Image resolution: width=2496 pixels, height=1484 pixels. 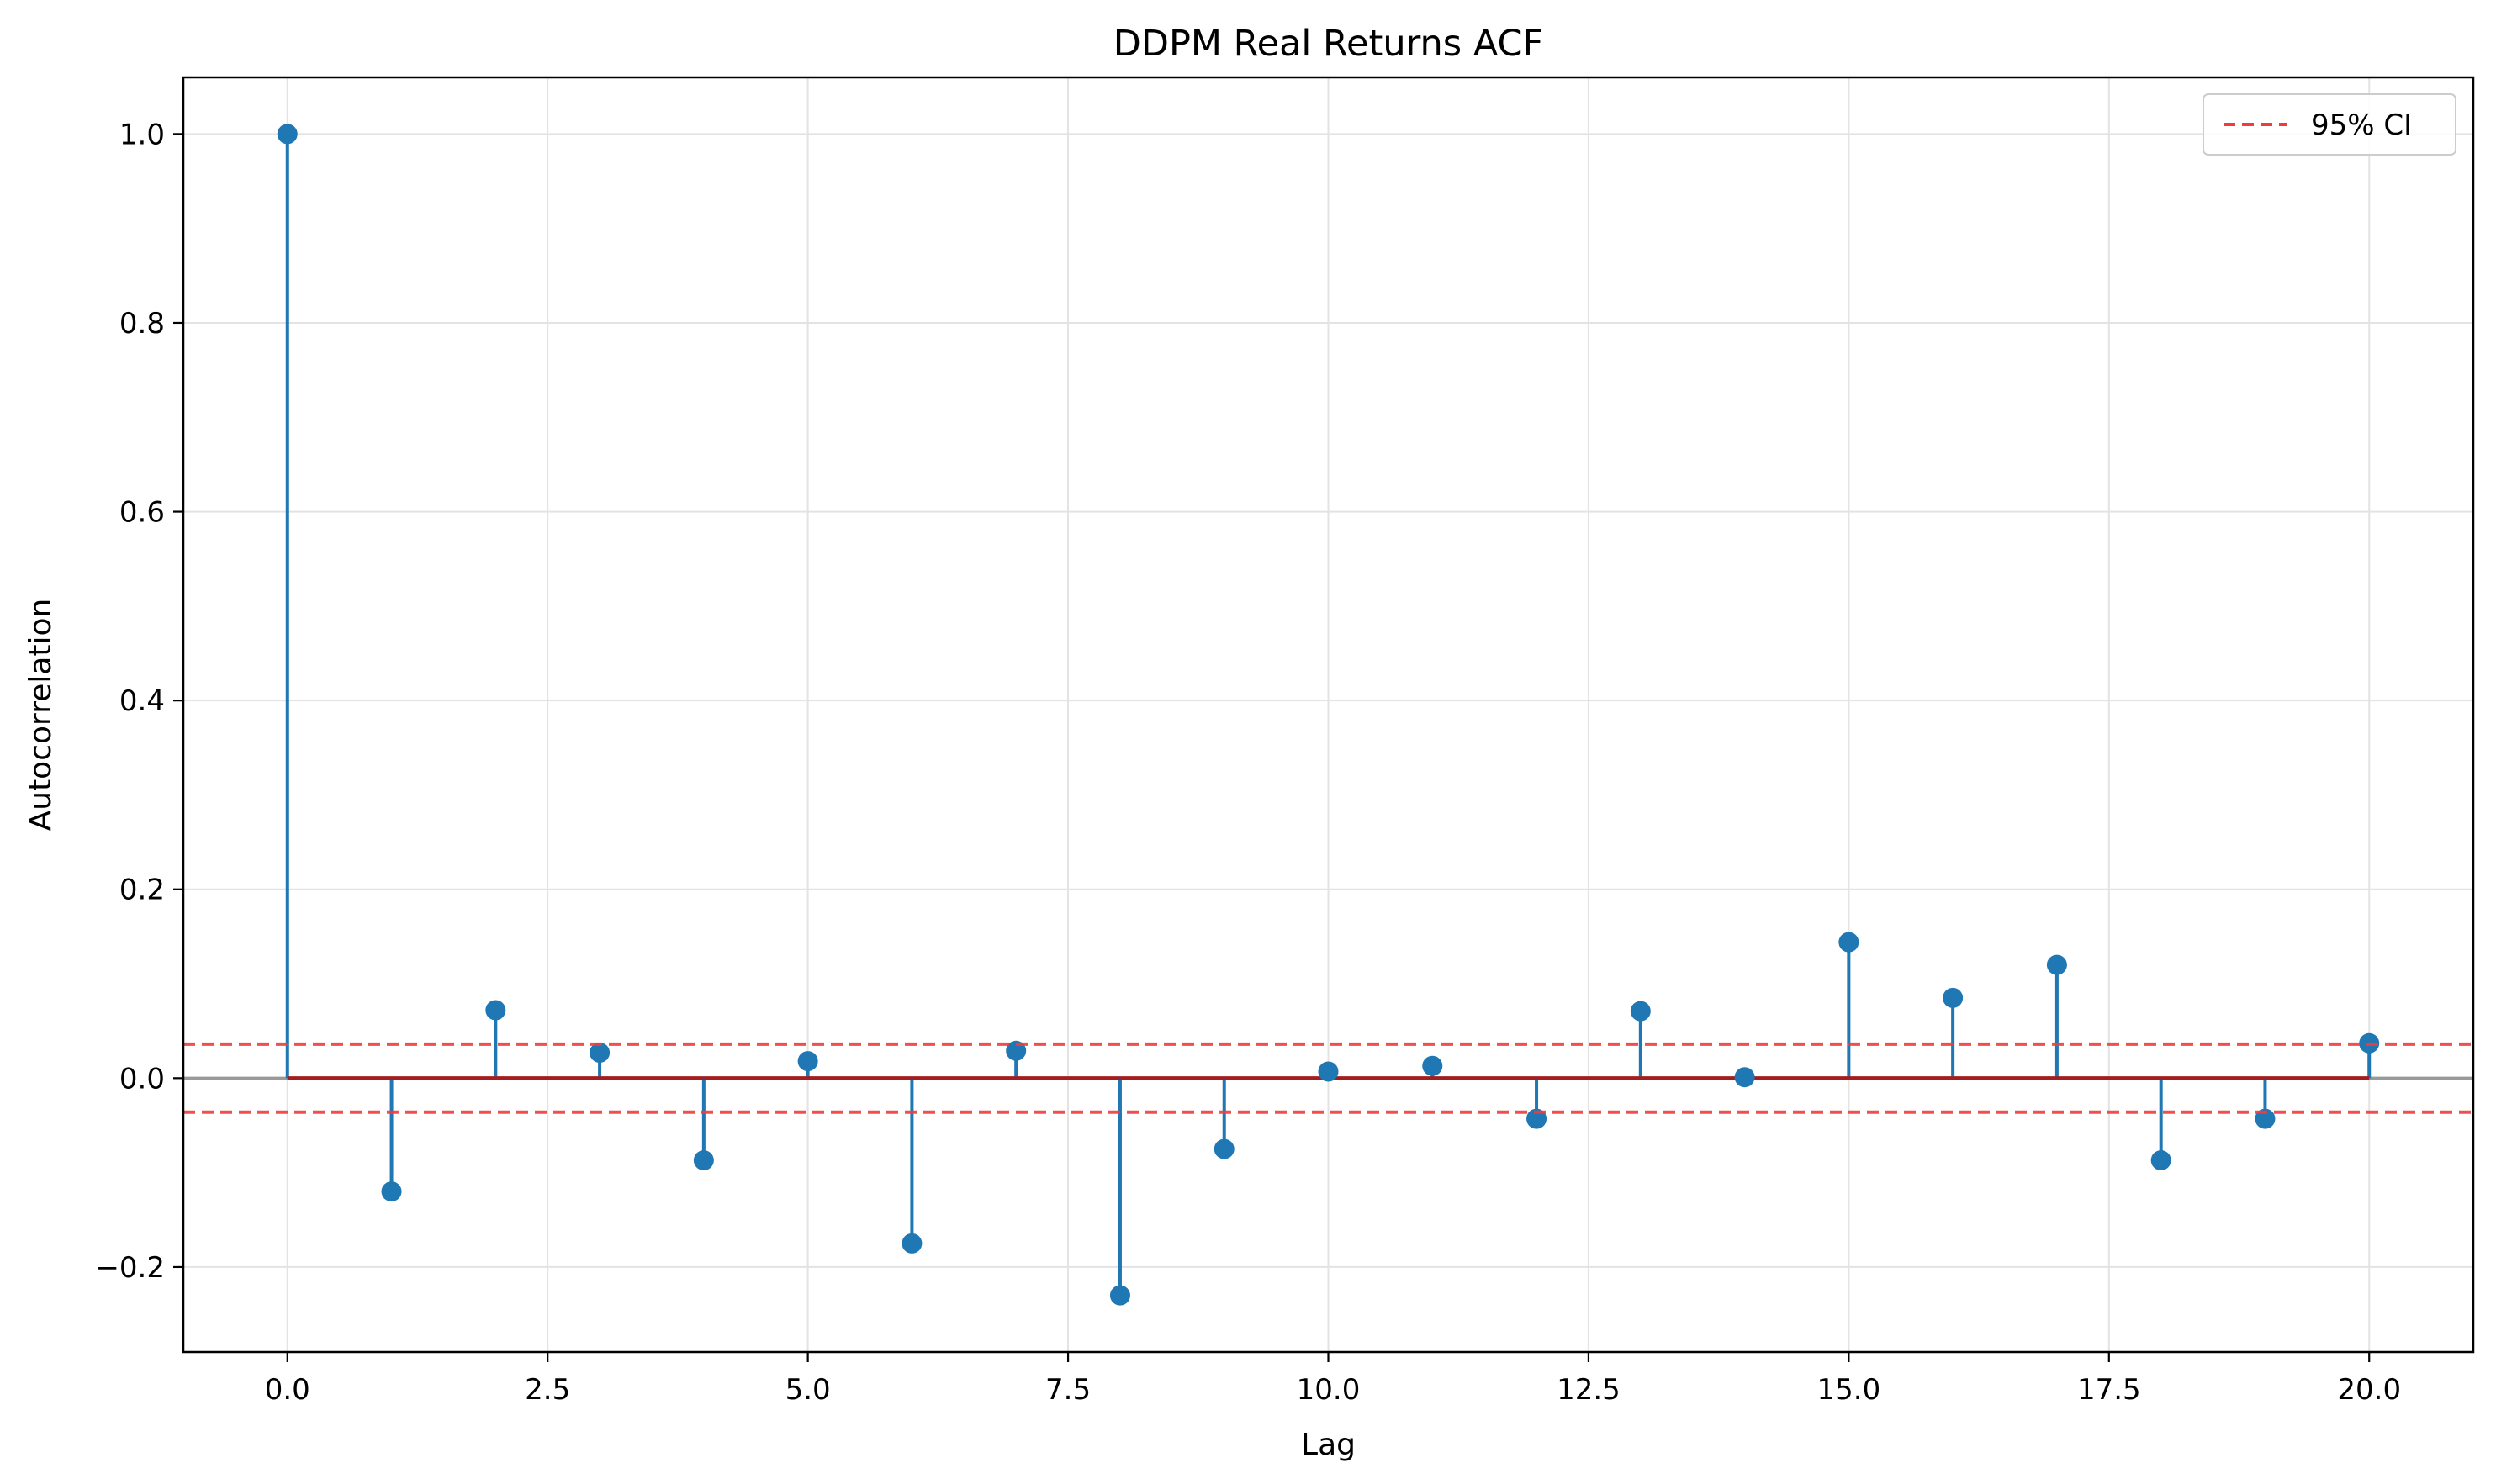 I want to click on x-tick-label: 12.5, so click(x=1589, y=1390).